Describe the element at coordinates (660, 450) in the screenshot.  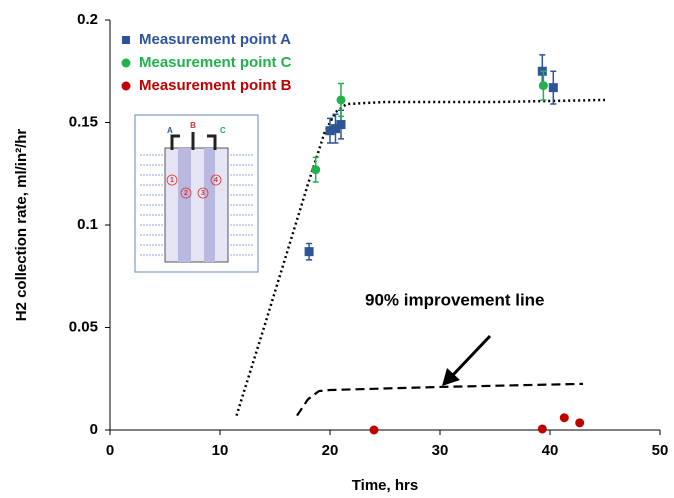
I see `x-tick-label: 50` at that location.